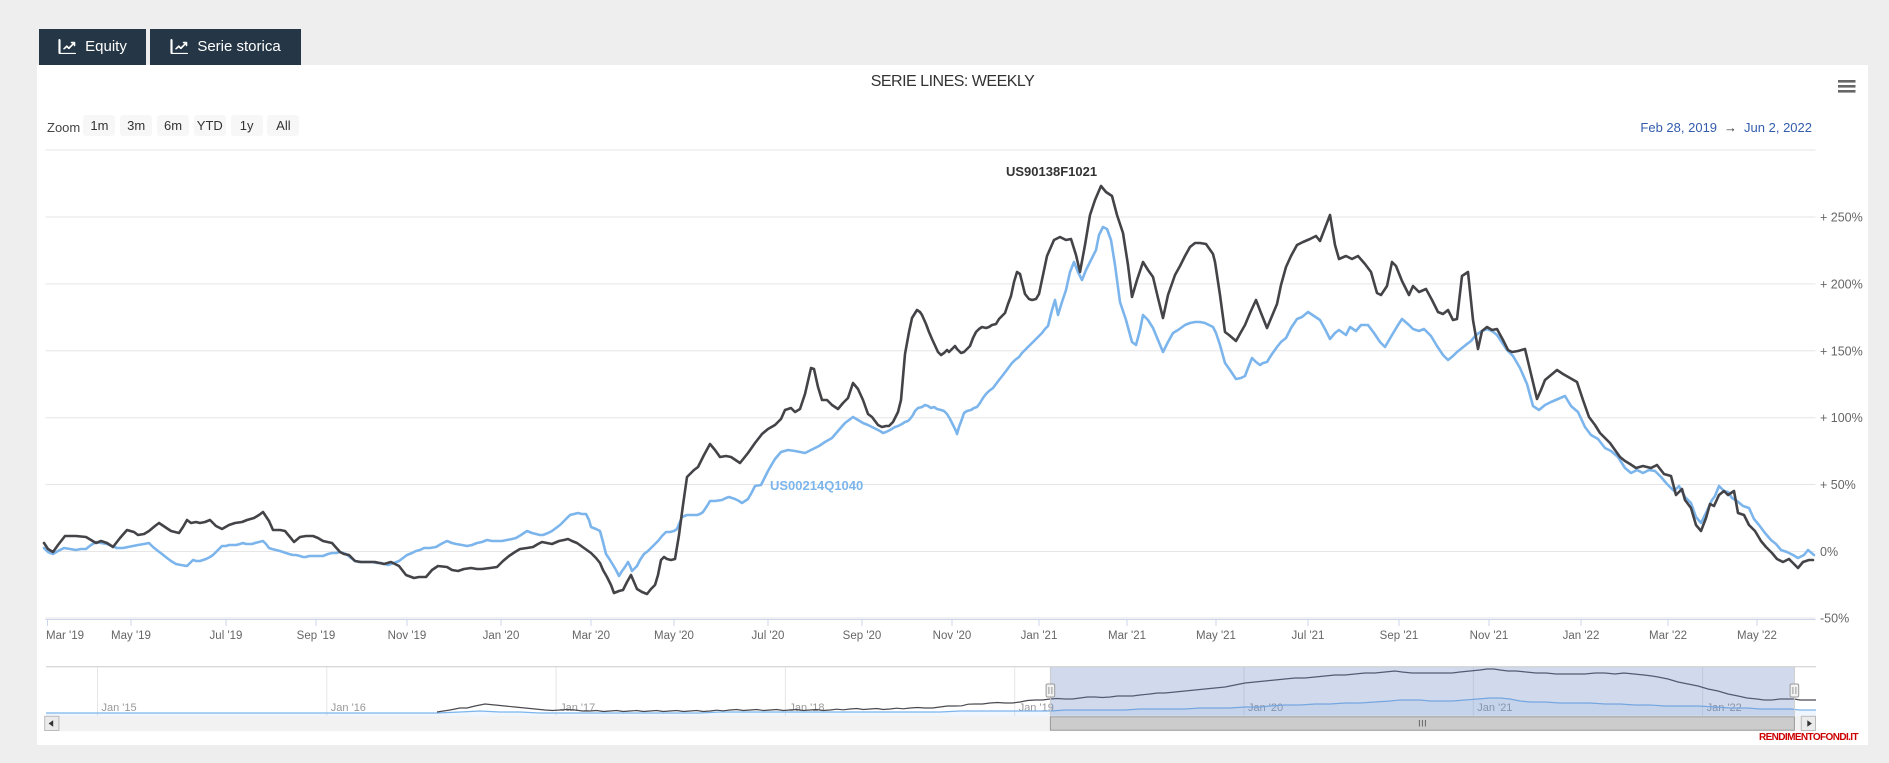  I want to click on svg-text: Jan '16, so click(348, 708).